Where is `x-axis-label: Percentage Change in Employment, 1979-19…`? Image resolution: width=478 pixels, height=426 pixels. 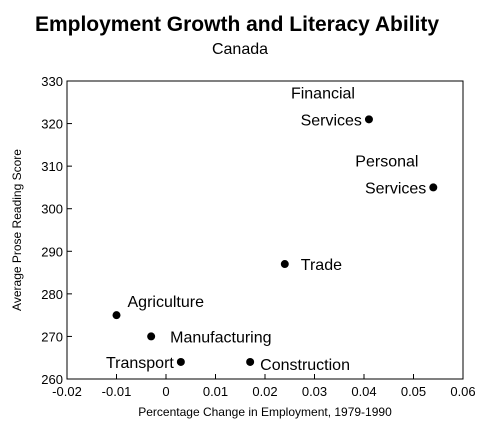 x-axis-label: Percentage Change in Employment, 1979-19… is located at coordinates (265, 412).